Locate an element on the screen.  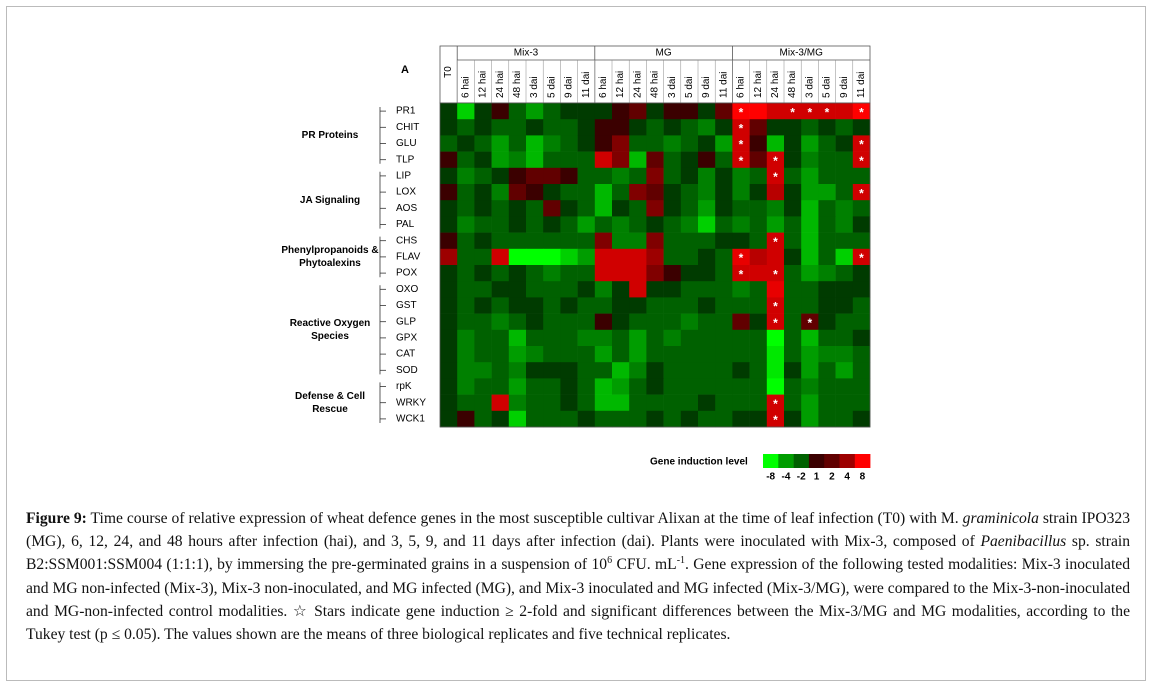
row-label: WCK1 is located at coordinates (410, 419).